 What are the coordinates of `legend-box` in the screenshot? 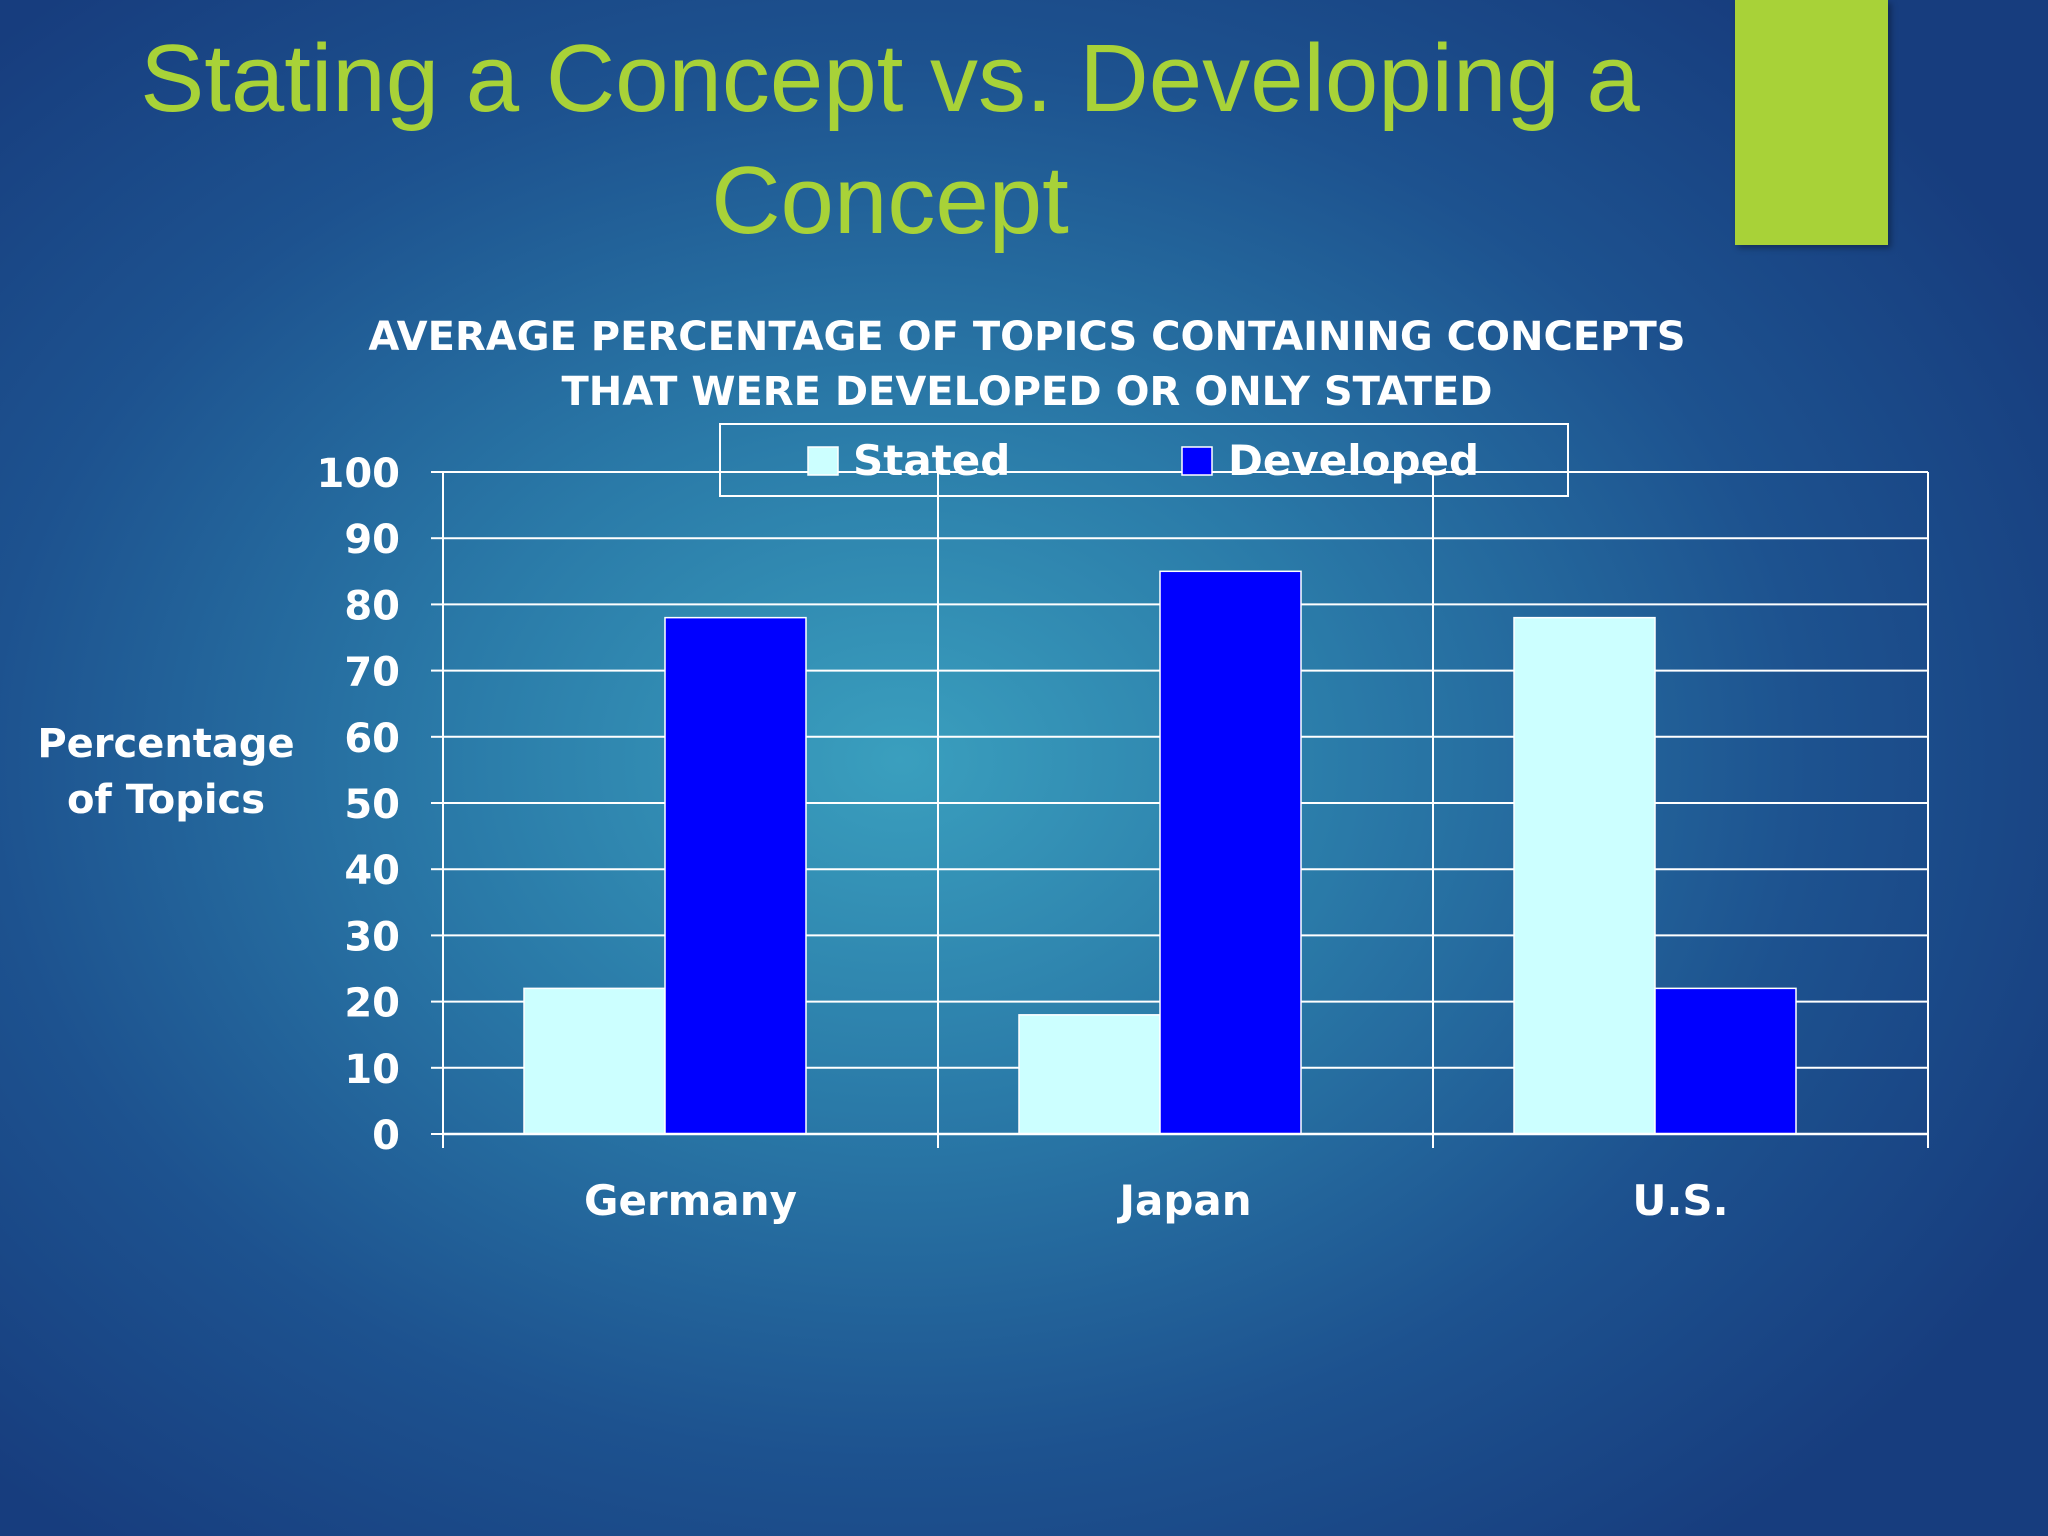 It's located at (1144, 460).